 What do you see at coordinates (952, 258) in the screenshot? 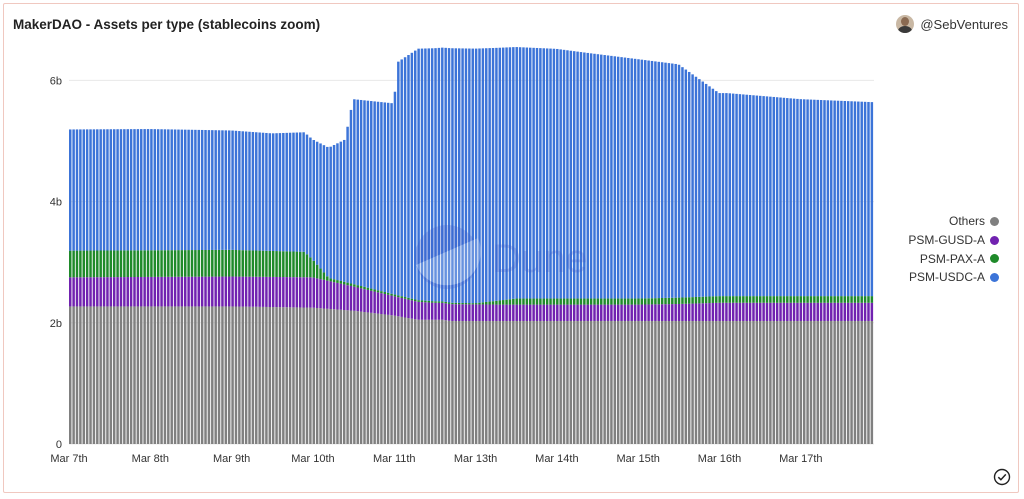
I see `legend-item-psm-pax-a: PSM-PAX-A` at bounding box center [952, 258].